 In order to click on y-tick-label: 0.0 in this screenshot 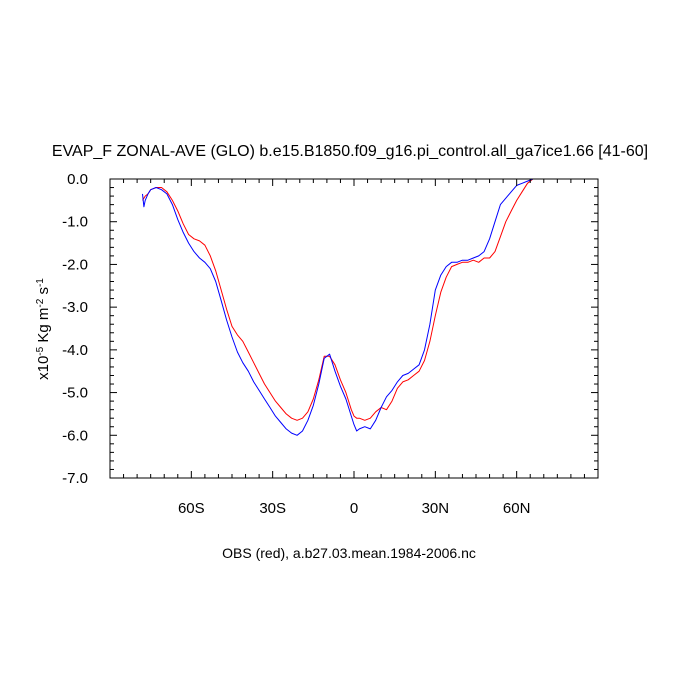, I will do `click(77, 179)`.